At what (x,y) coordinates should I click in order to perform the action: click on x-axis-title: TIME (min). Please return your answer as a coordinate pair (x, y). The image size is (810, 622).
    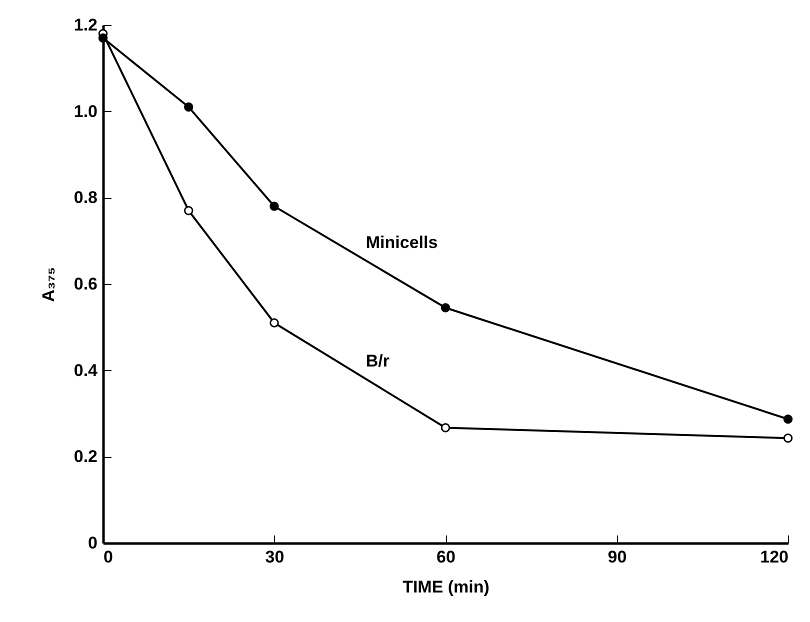
    Looking at the image, I should click on (446, 587).